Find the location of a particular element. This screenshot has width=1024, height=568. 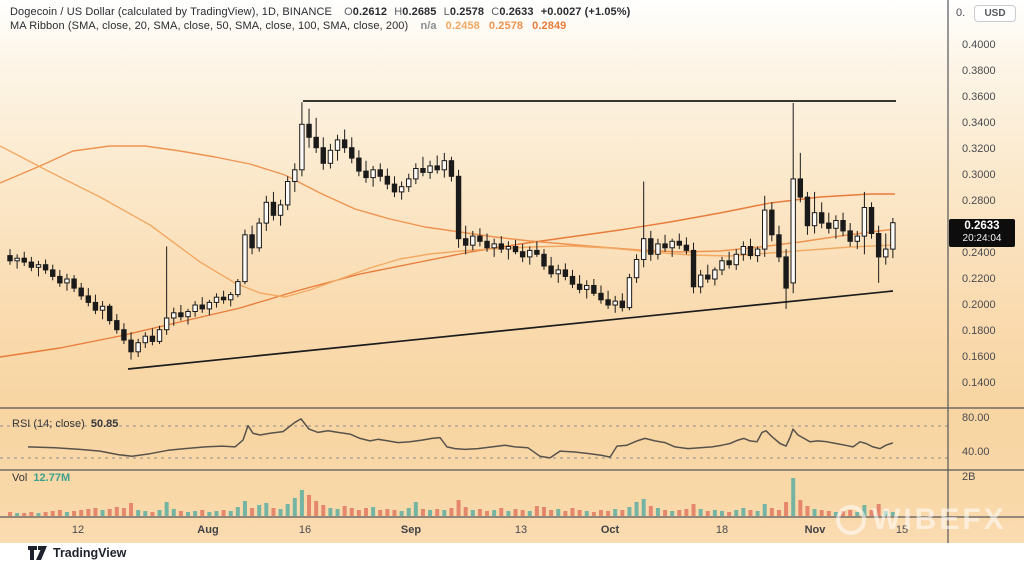

price-tick: 0.1600 is located at coordinates (979, 357).